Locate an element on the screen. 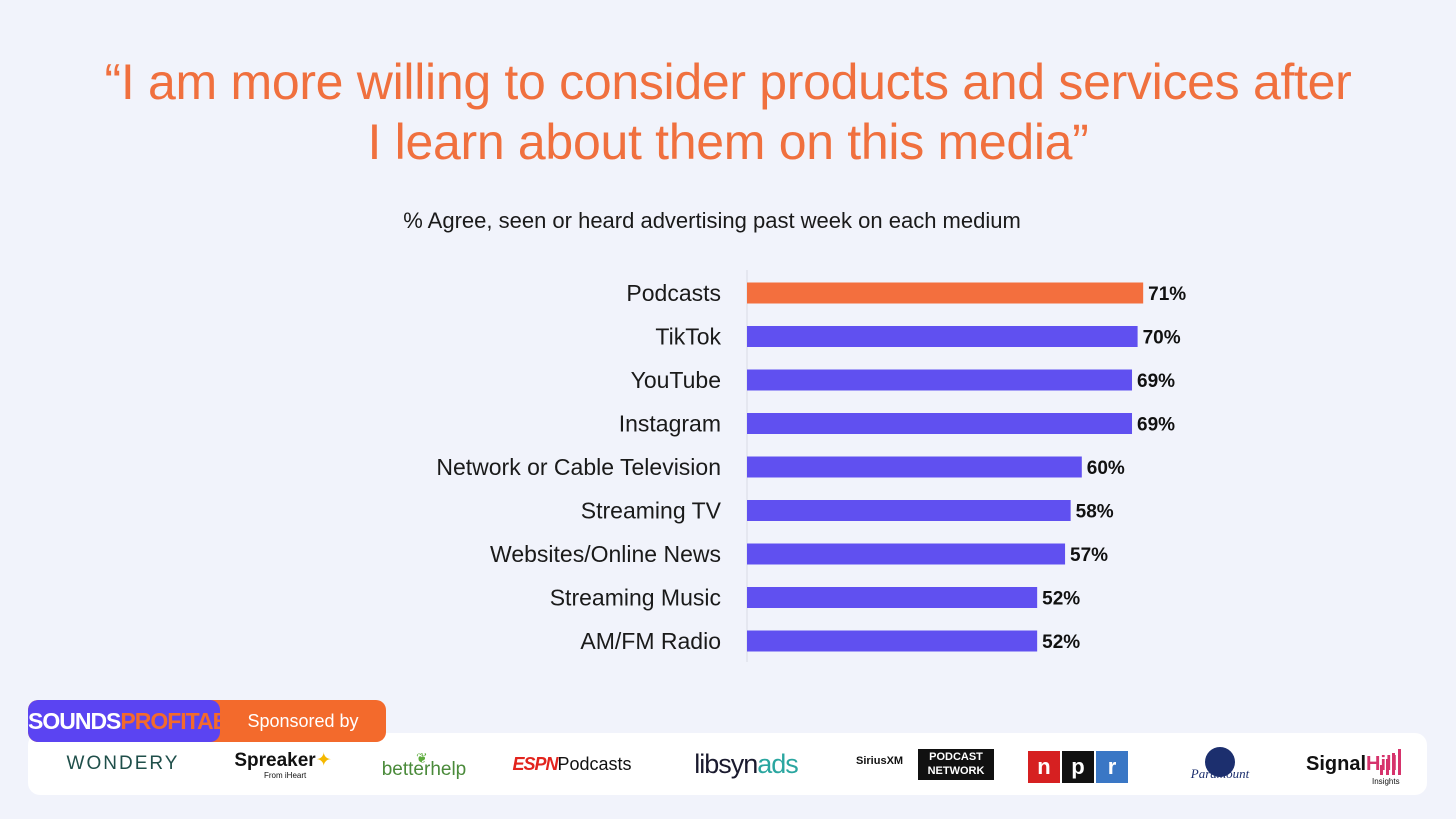  sounds-profitable-logo: SOUNDSPROFITABLE is located at coordinates (142, 721).